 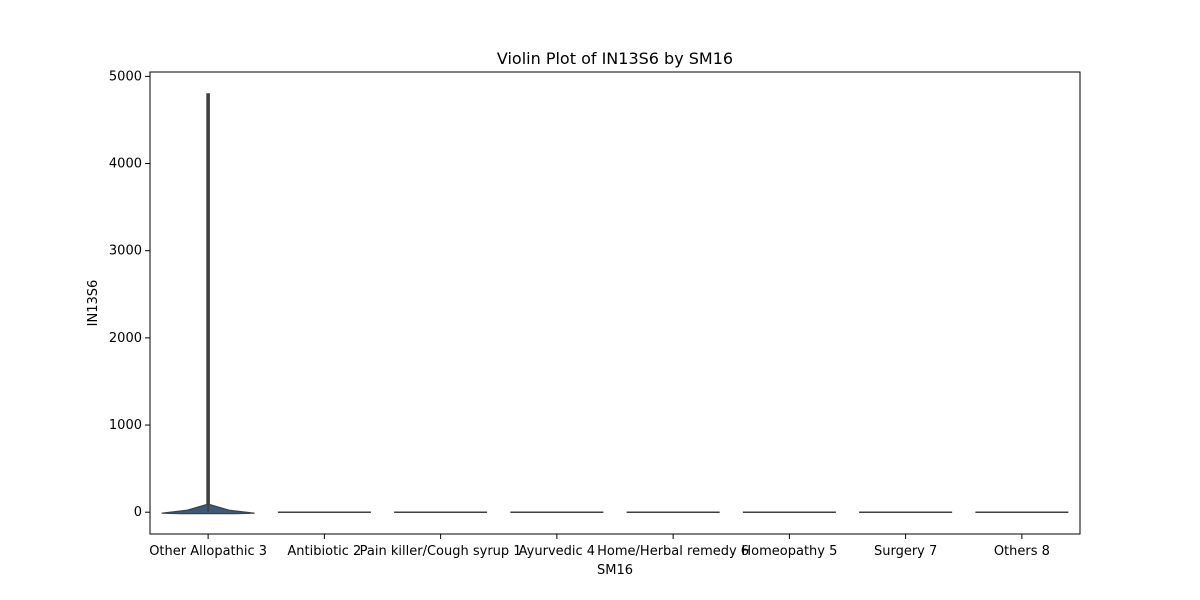 I want to click on y-tick-label: 5000, so click(x=125, y=76).